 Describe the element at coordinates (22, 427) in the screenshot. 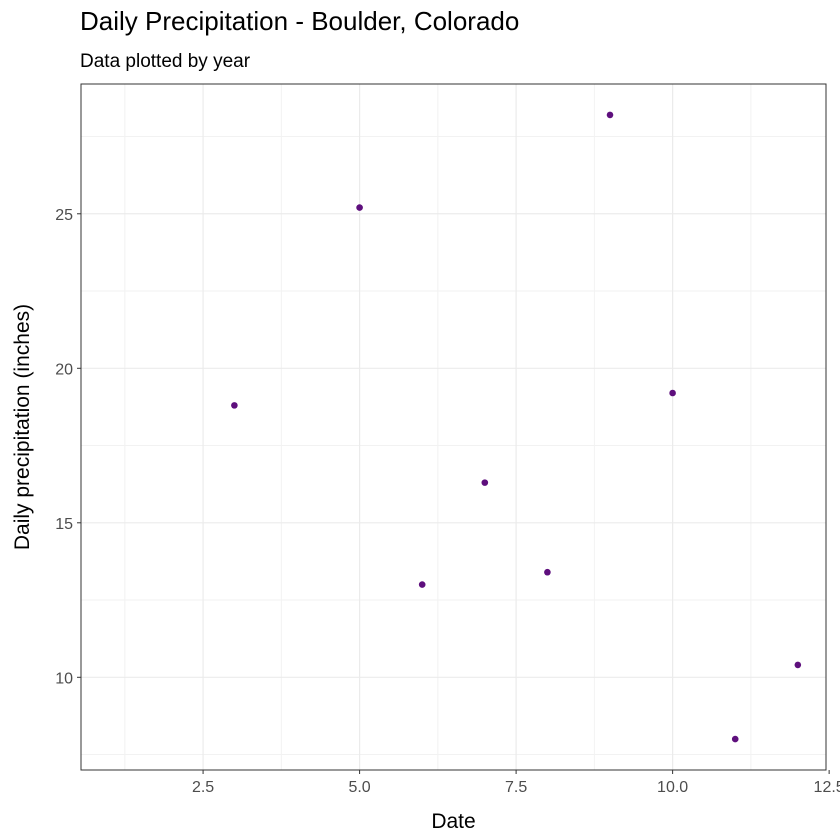

I see `y-axis-title: Daily precipitation (inches)` at that location.